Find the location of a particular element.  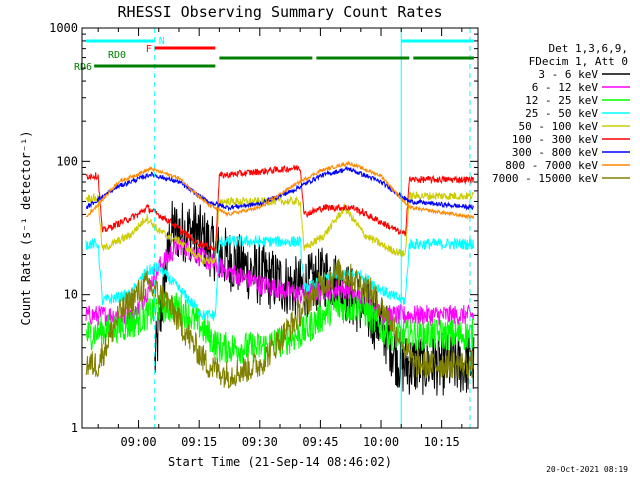

state-label-f: F is located at coordinates (149, 49).